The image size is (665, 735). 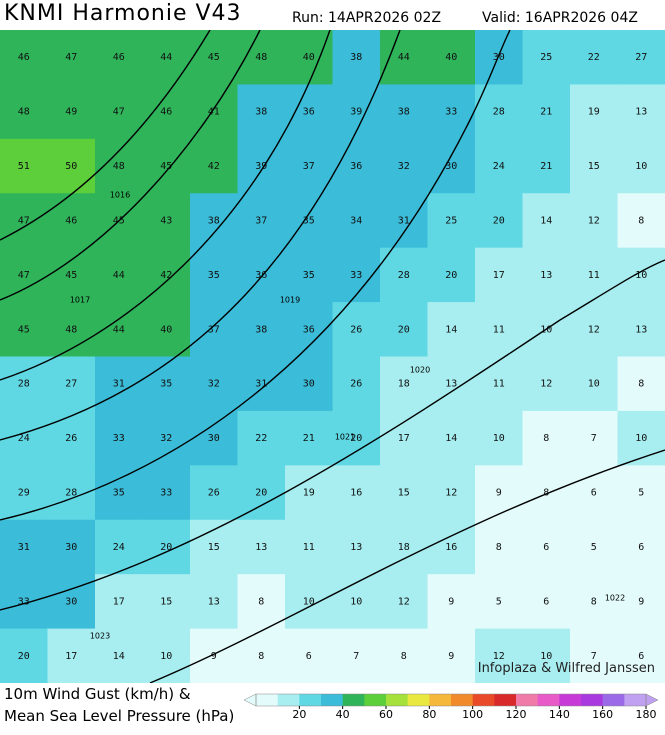 I want to click on wind-value: 10, so click(x=594, y=384).